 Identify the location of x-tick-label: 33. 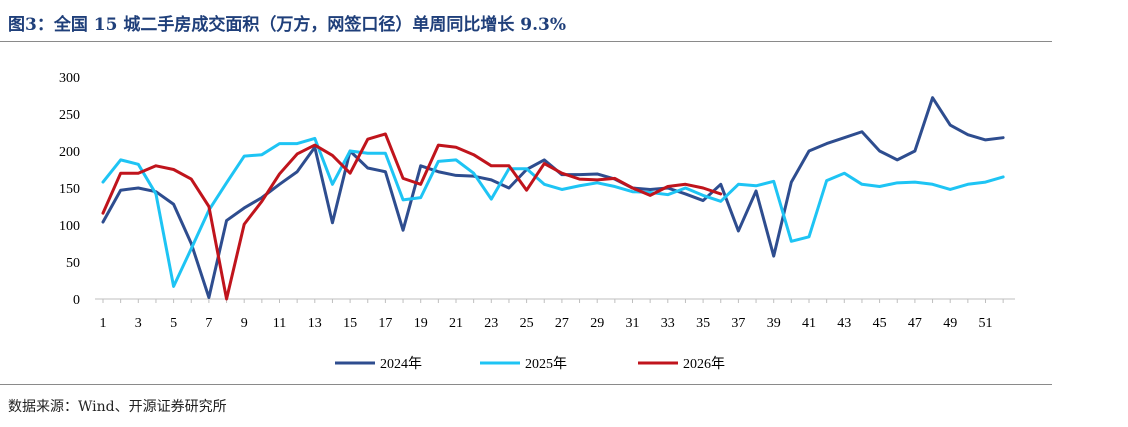
(668, 323).